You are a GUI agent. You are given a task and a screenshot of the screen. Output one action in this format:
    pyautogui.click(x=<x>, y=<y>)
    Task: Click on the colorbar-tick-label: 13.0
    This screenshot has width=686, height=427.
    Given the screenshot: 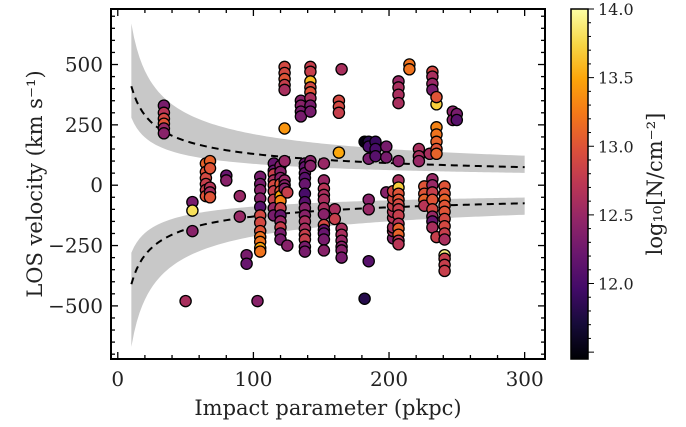 What is the action you would take?
    pyautogui.click(x=616, y=146)
    